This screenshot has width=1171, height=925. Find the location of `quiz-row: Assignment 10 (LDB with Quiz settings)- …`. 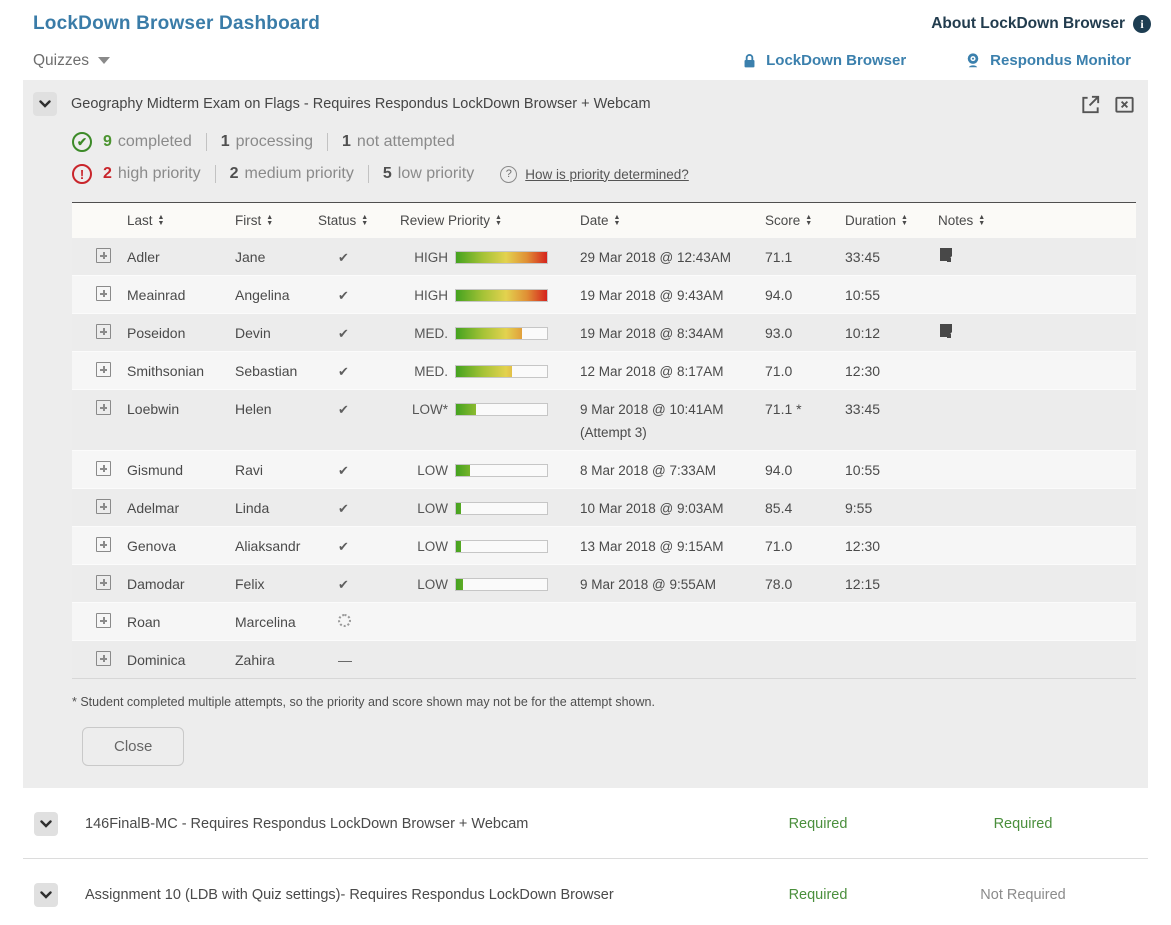

quiz-row: Assignment 10 (LDB with Quiz settings)- … is located at coordinates (585, 892).